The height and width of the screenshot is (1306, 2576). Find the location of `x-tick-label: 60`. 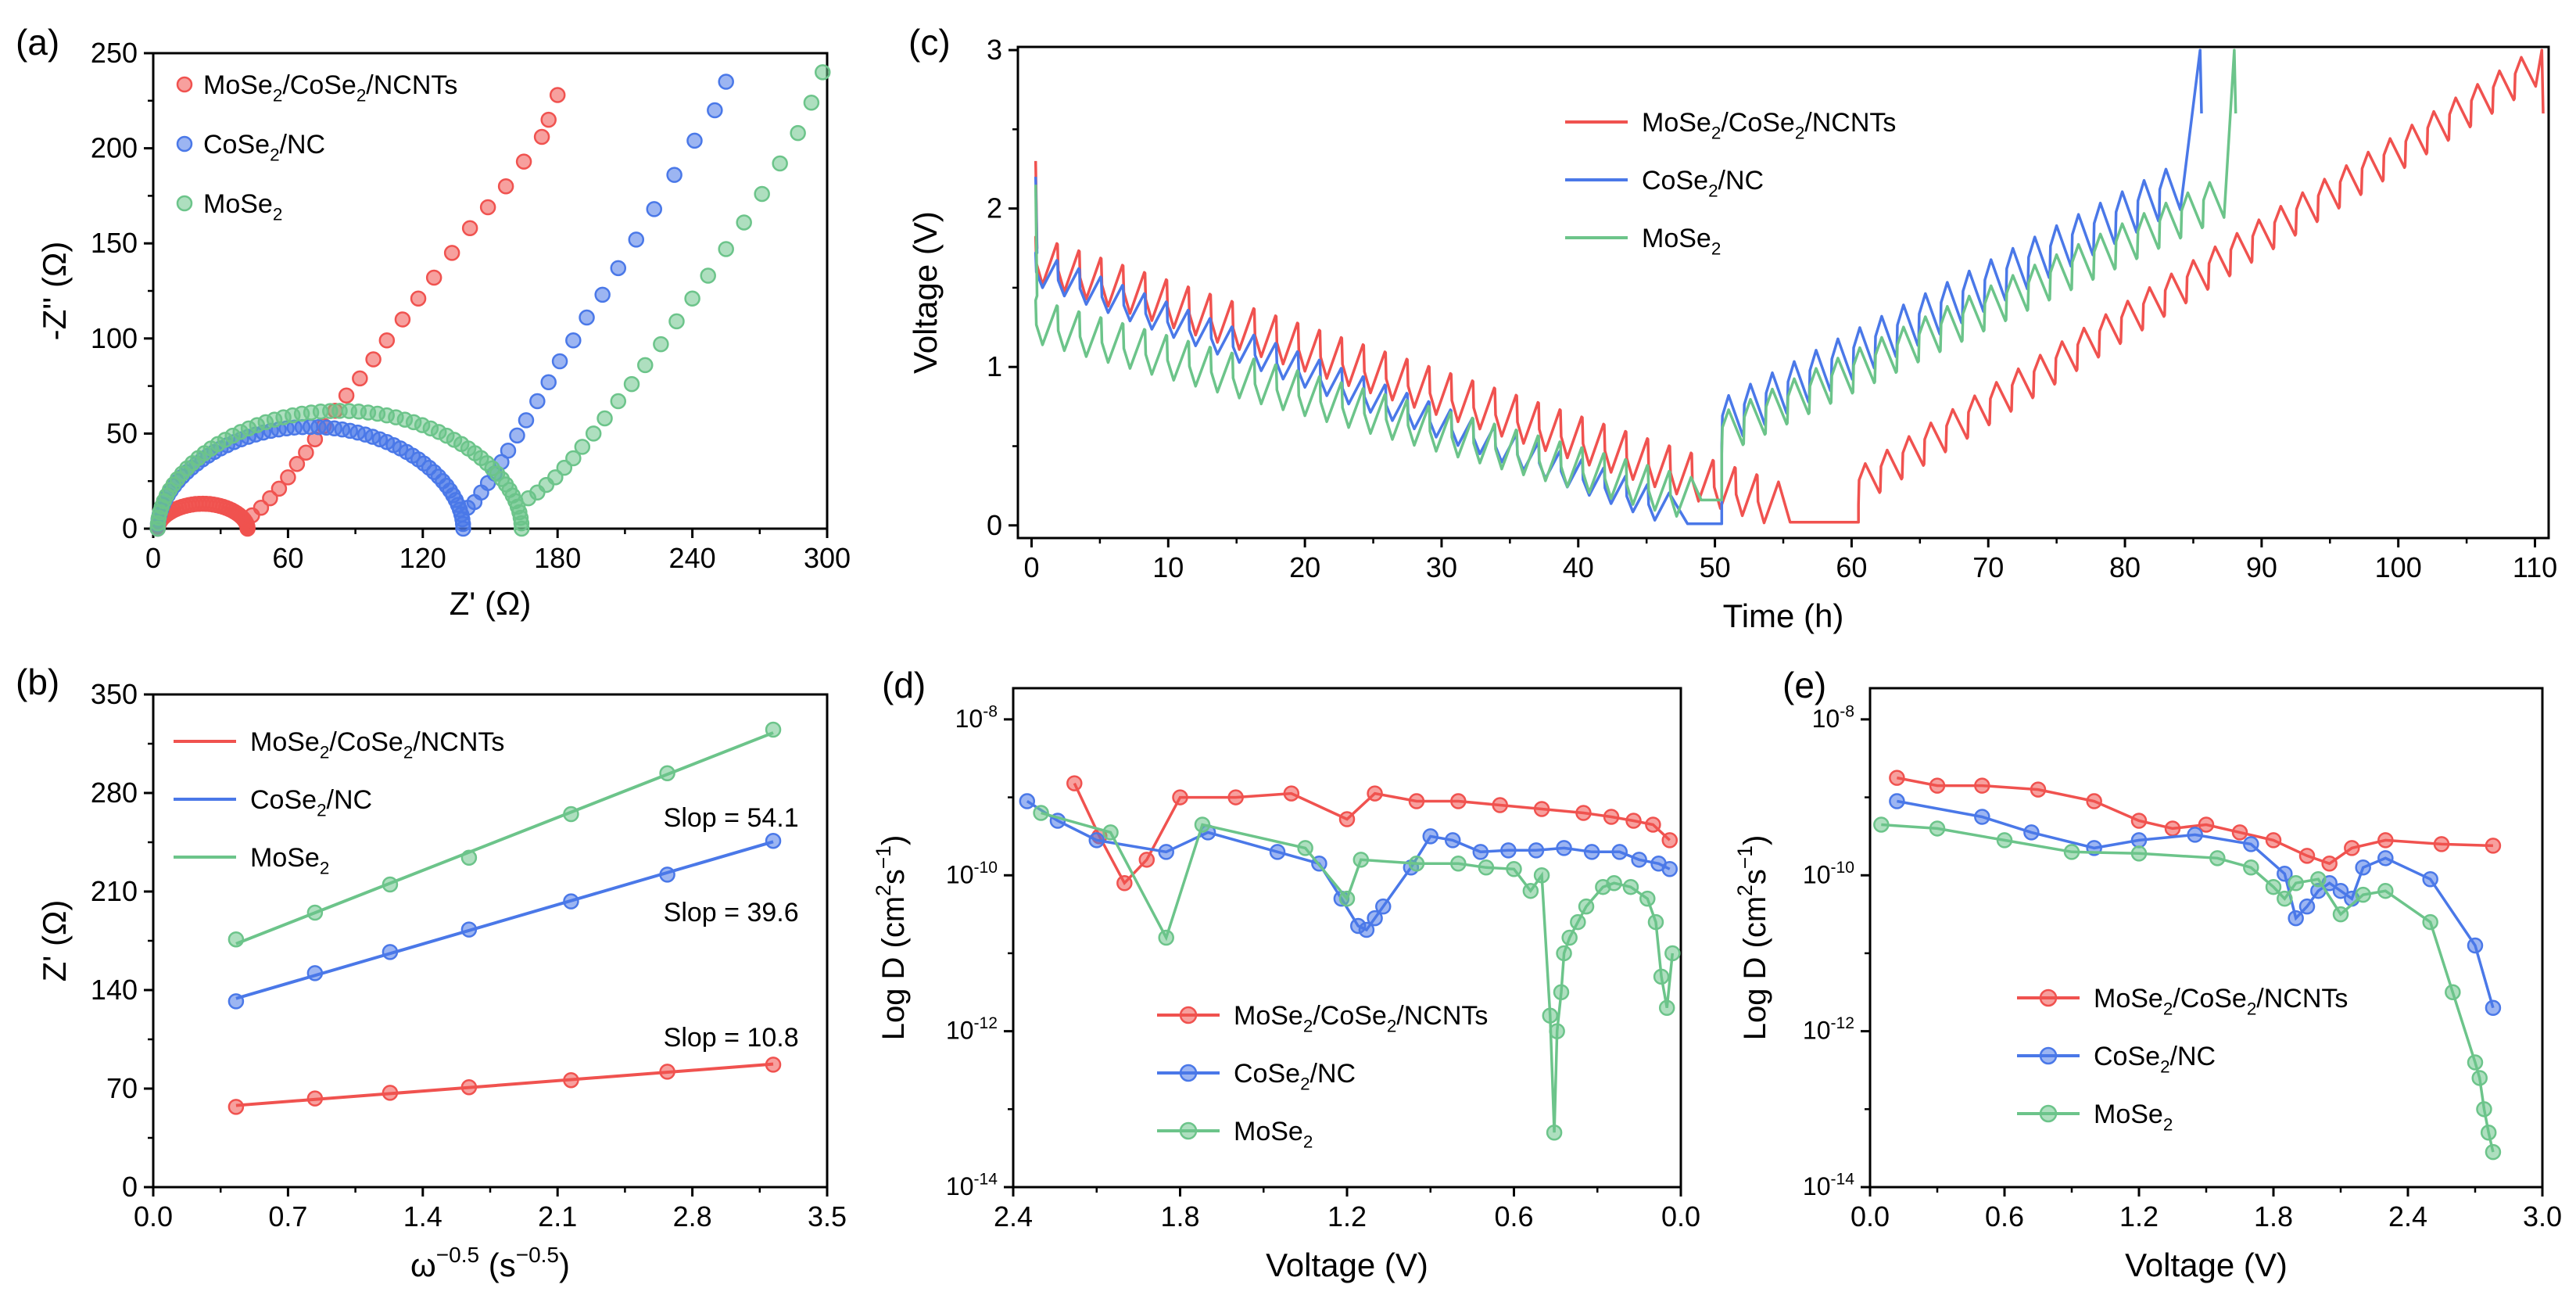

x-tick-label: 60 is located at coordinates (1851, 567).